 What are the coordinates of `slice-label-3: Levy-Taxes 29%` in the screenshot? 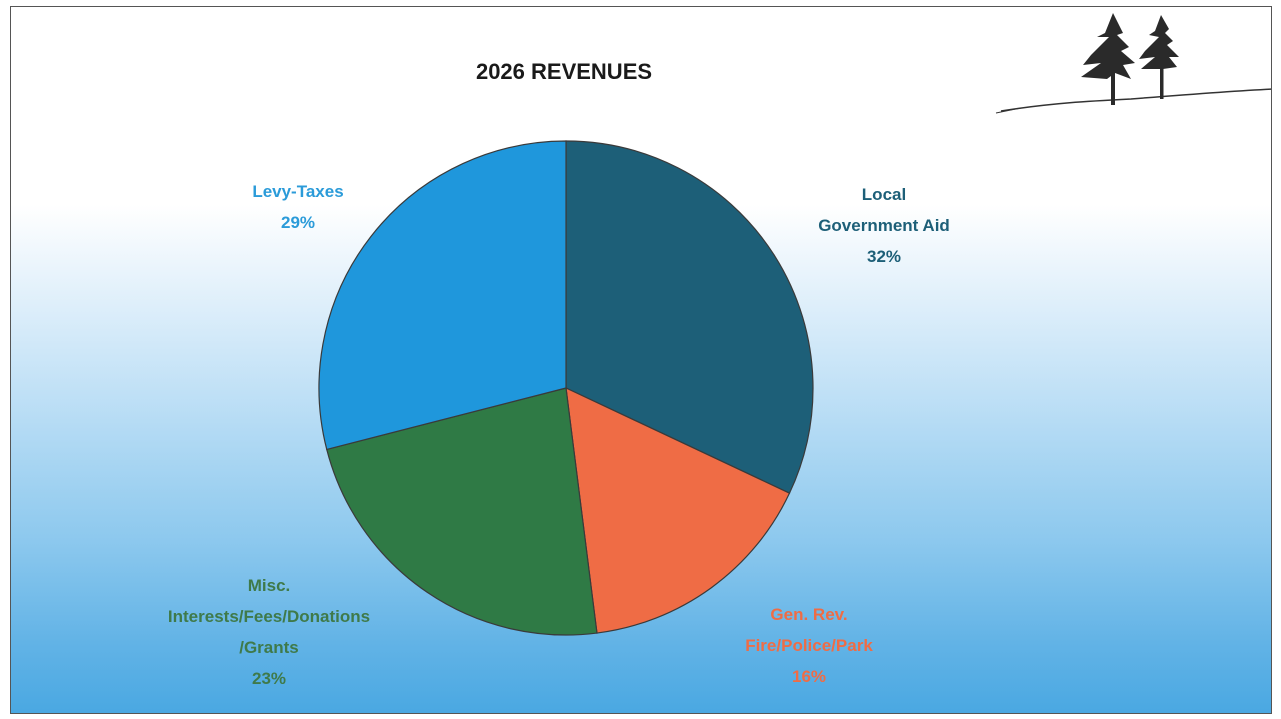 It's located at (297, 207).